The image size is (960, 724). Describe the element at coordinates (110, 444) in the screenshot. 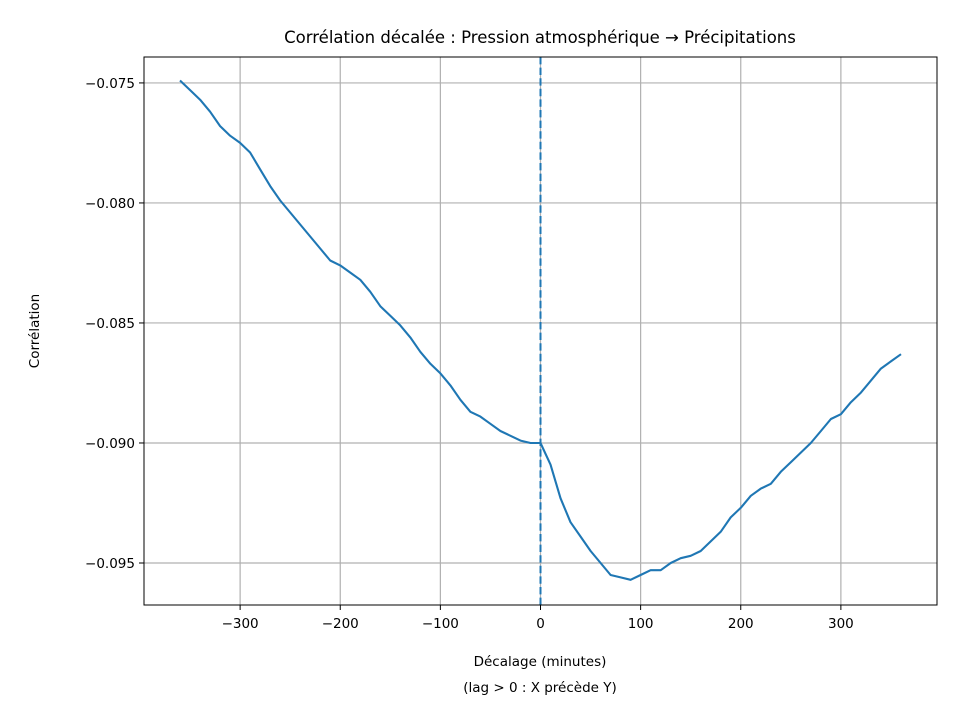

I see `y-tick-label: −0.090` at that location.